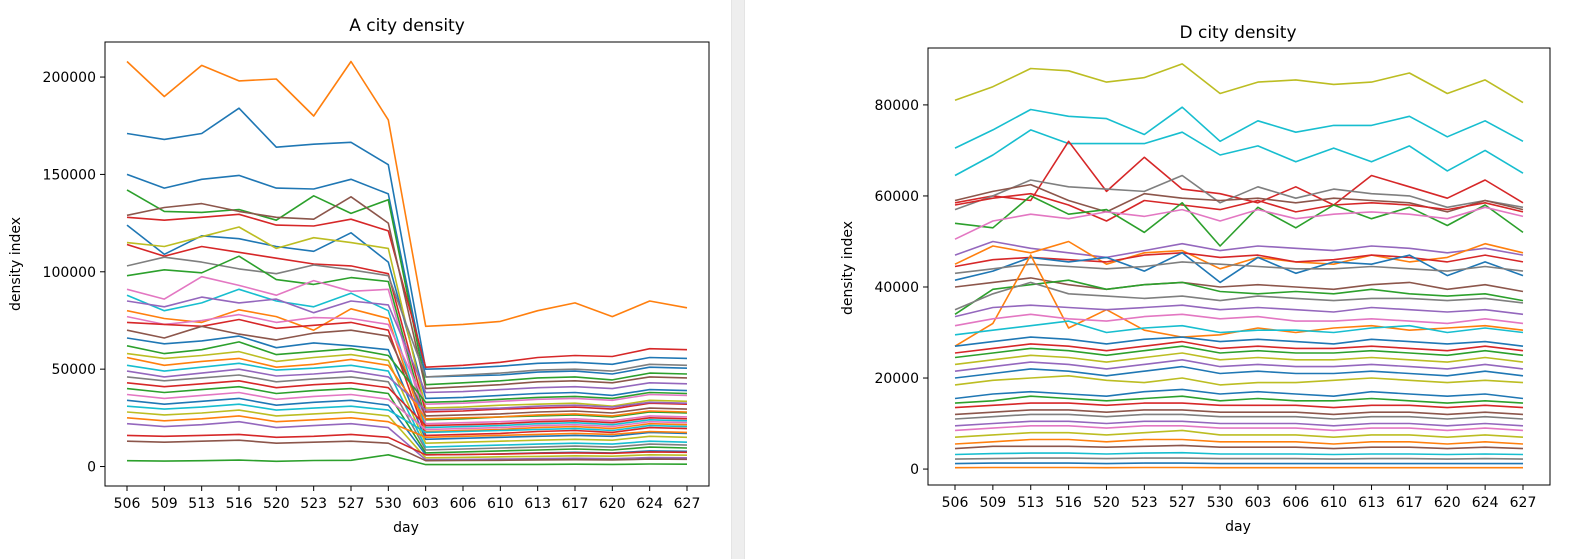 This screenshot has height=559, width=1596. I want to click on x-tick-label: 620, so click(612, 504).